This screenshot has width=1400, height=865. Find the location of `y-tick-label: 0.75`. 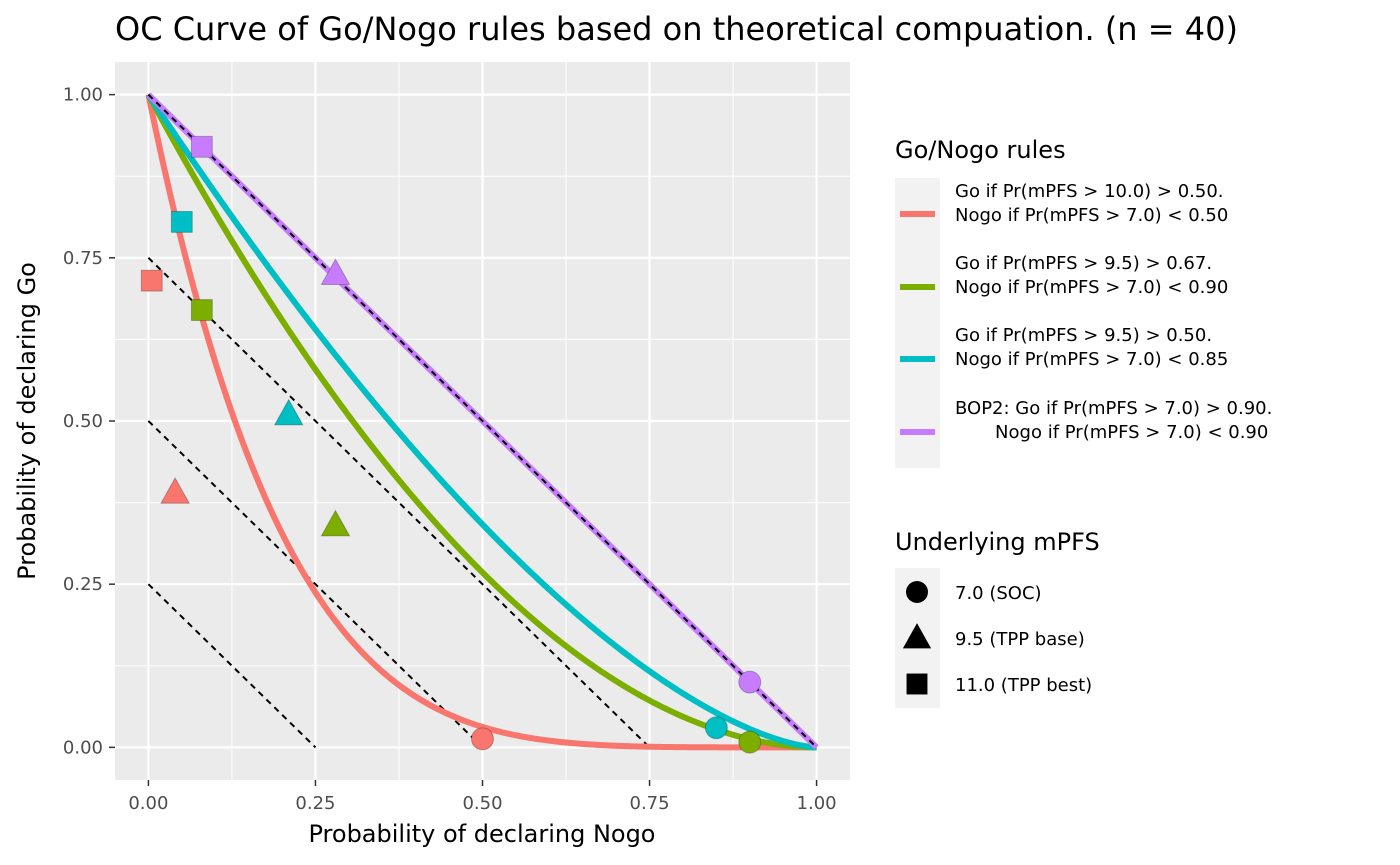

y-tick-label: 0.75 is located at coordinates (83, 258).